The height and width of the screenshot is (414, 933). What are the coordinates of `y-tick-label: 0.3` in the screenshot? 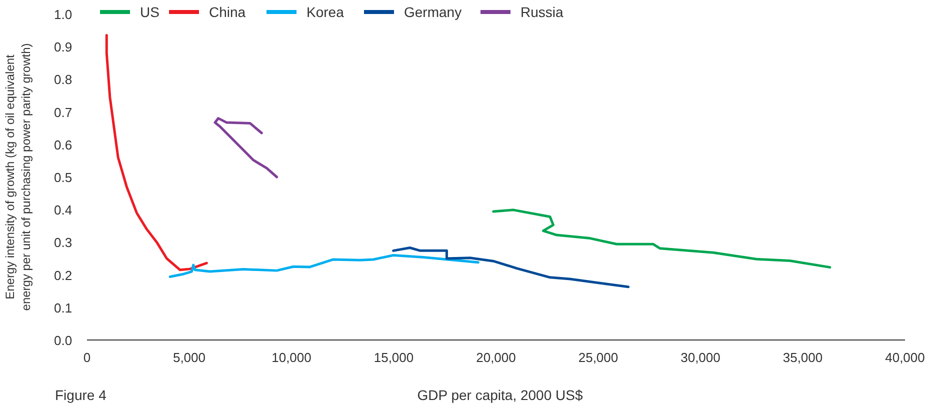 It's located at (63, 242).